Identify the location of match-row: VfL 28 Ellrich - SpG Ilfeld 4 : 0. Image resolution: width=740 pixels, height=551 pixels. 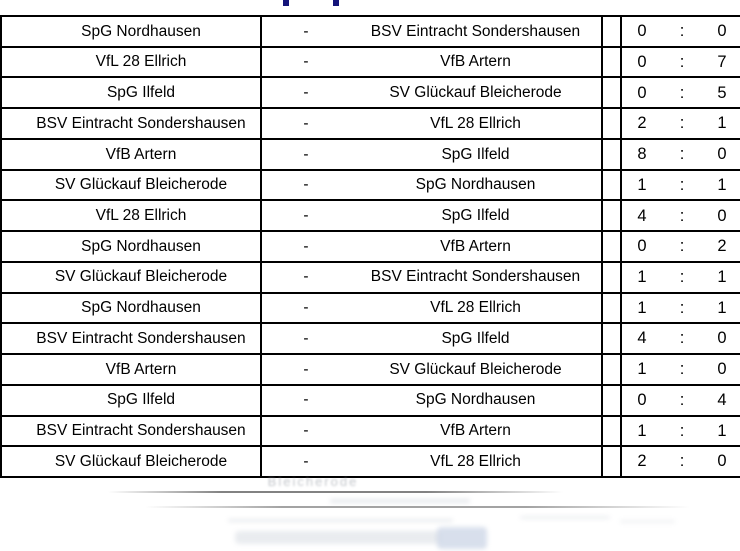
(370, 217).